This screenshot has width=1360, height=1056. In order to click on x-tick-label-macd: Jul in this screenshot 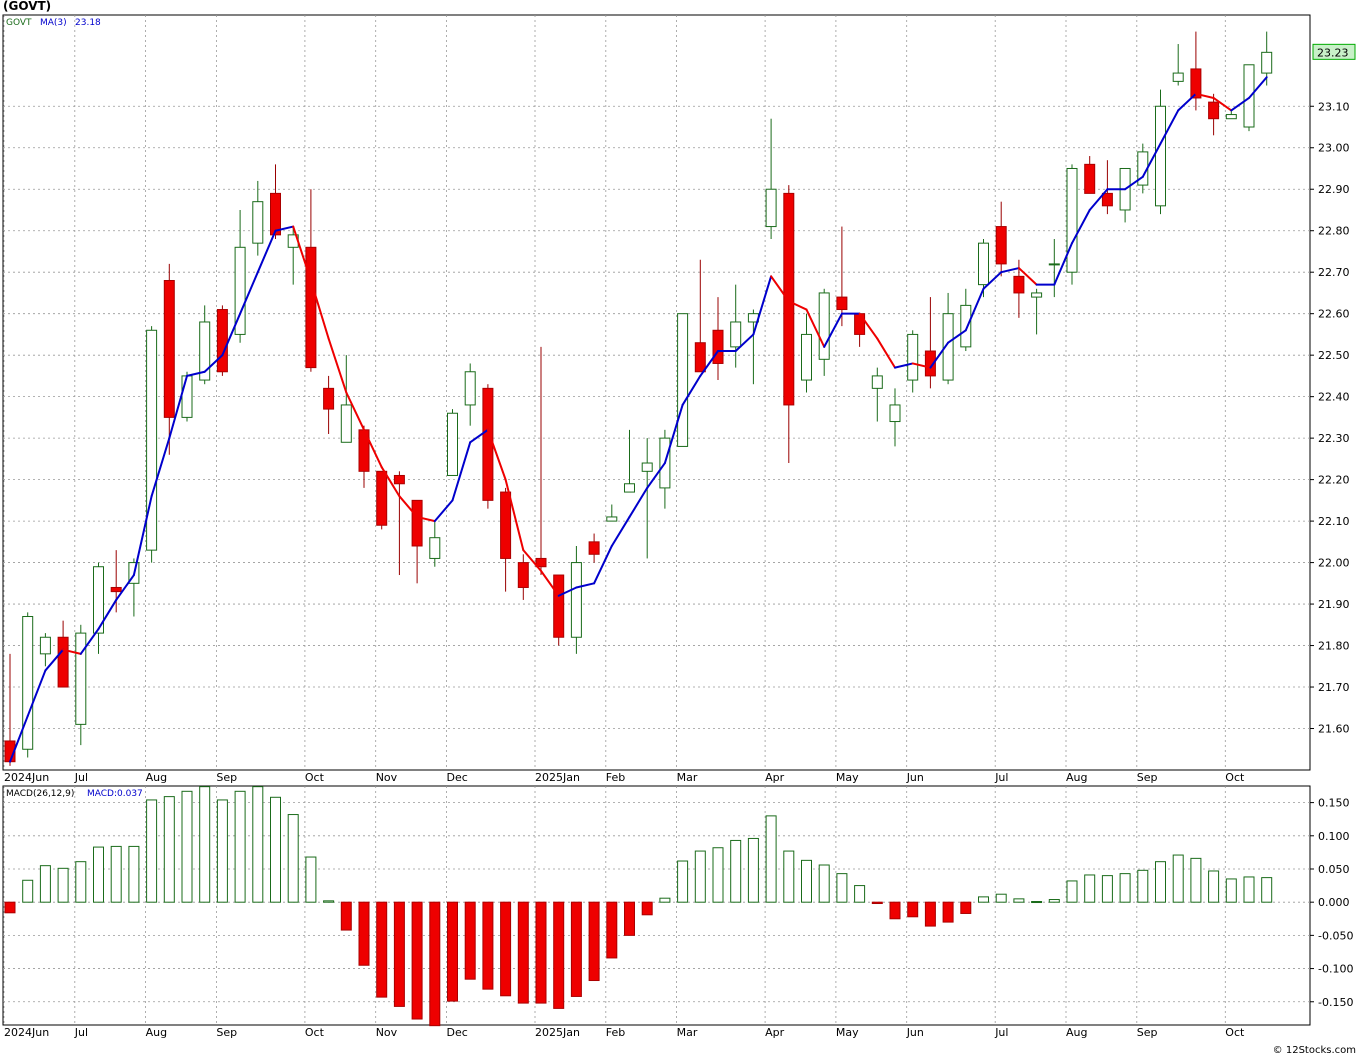, I will do `click(81, 1032)`.